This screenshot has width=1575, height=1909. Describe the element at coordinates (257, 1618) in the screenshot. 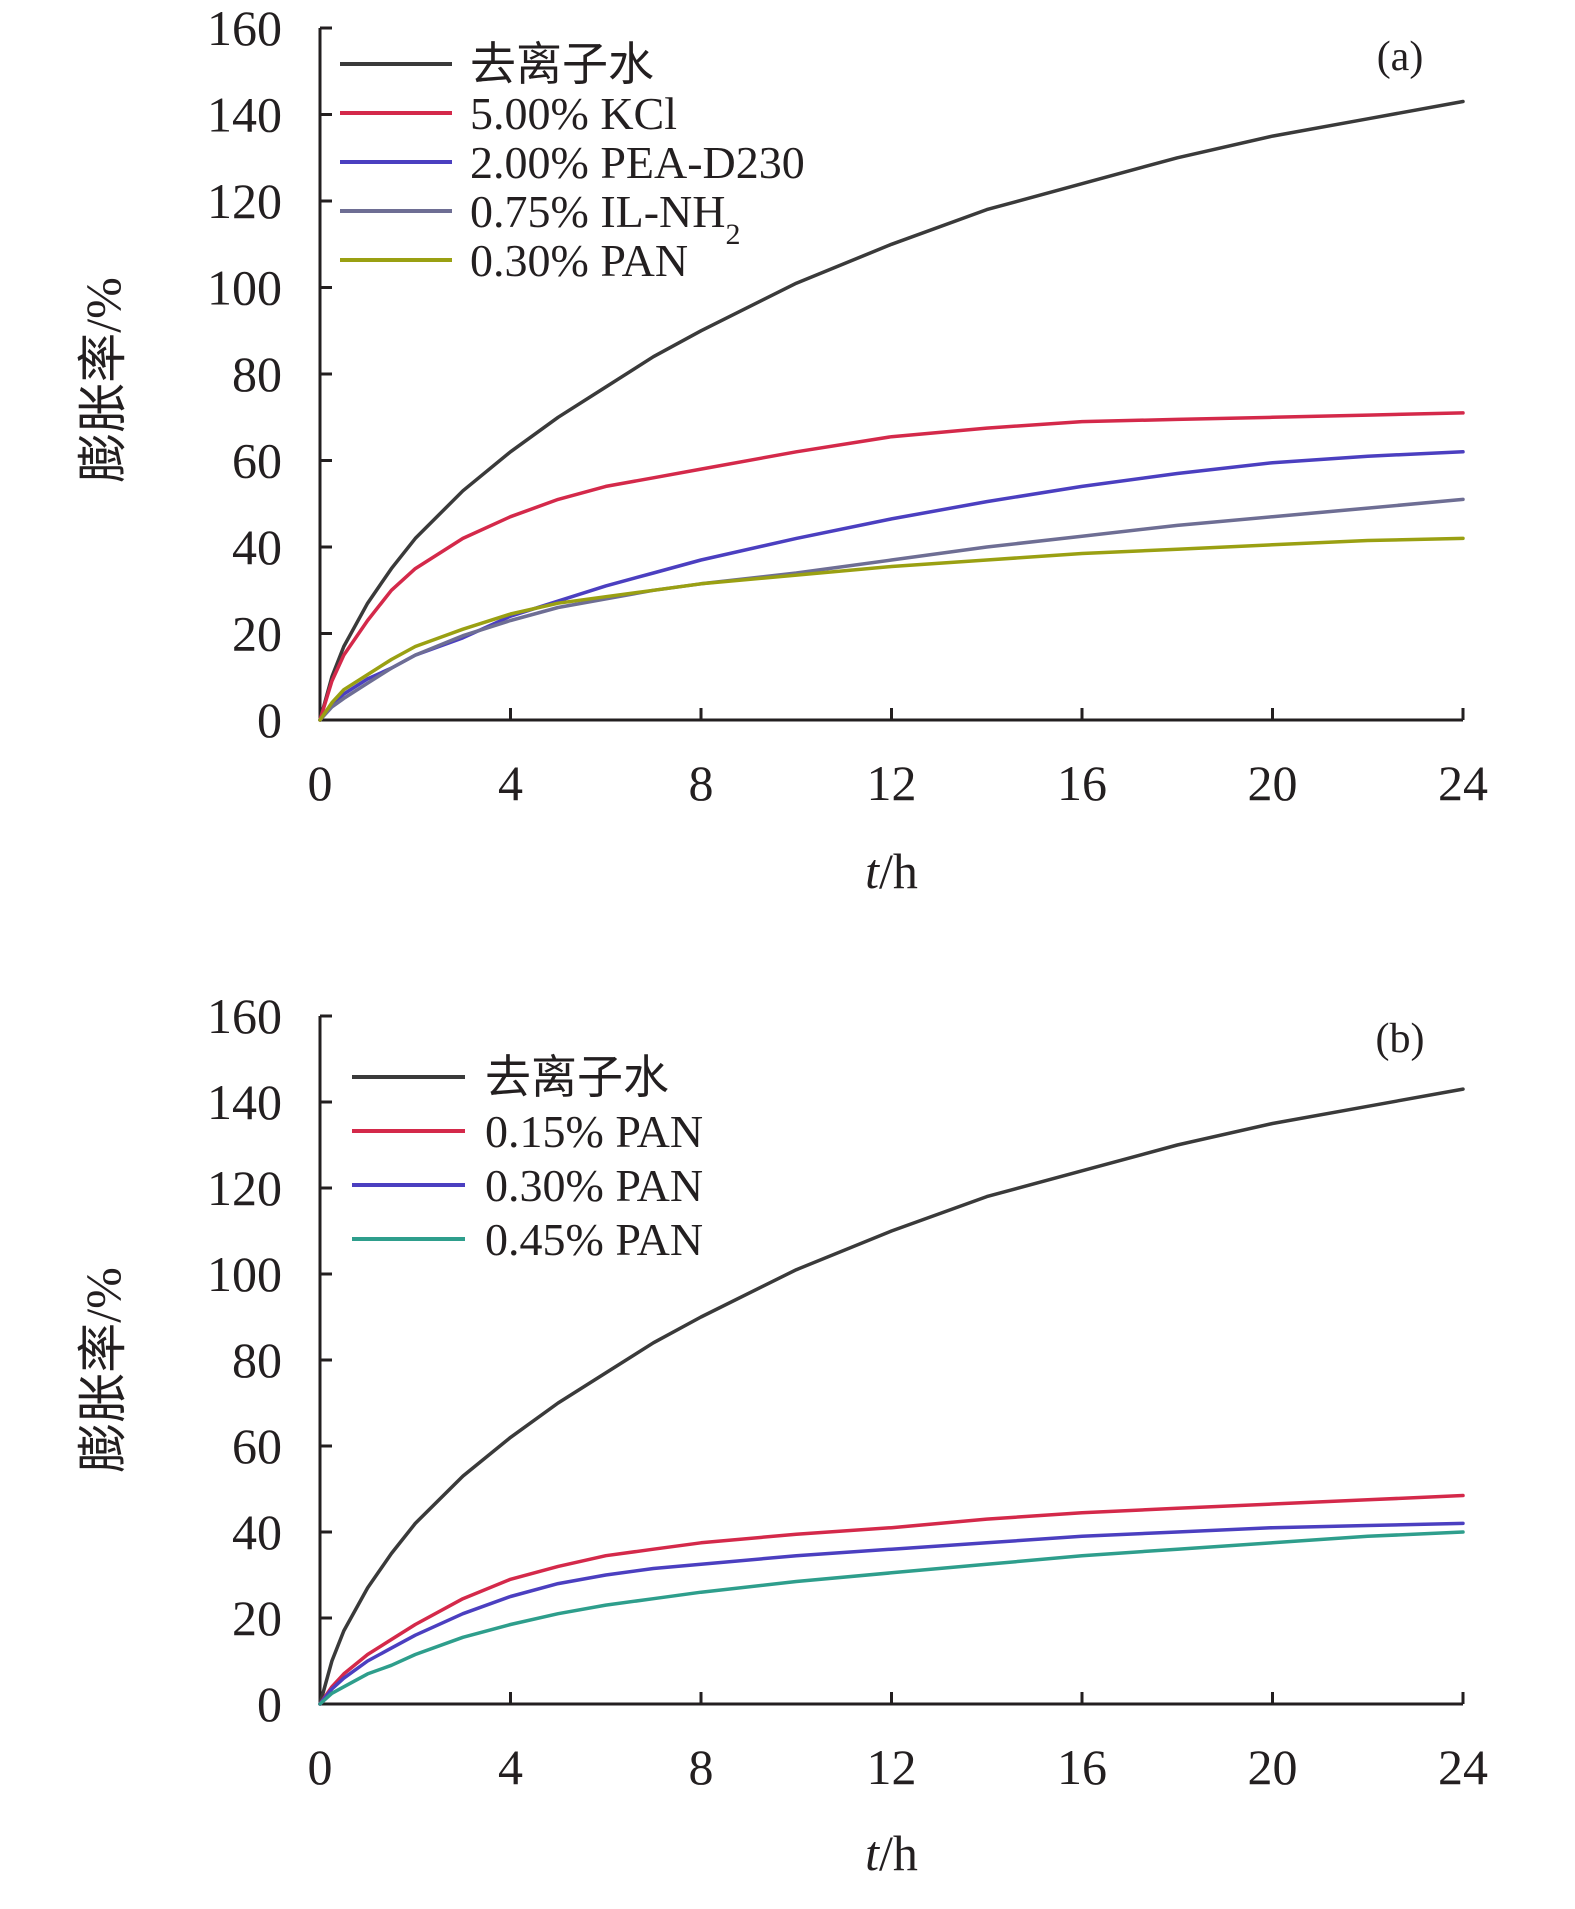

I see `y-tick-label-b-20: 20` at that location.